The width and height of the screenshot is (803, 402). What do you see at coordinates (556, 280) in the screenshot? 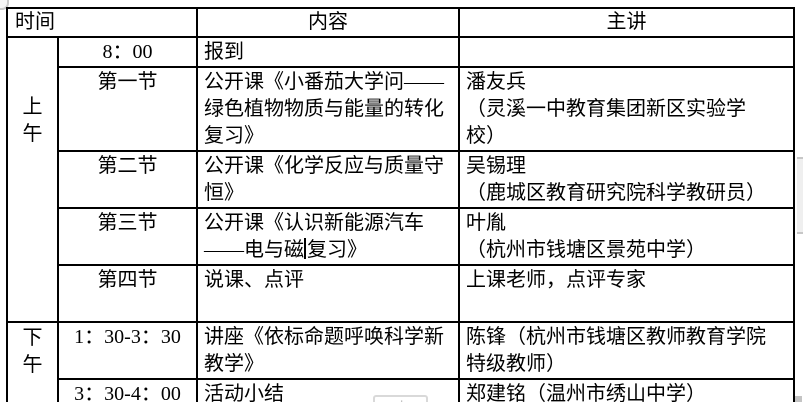
I see `speaker-text: 上课老师，点评专家` at bounding box center [556, 280].